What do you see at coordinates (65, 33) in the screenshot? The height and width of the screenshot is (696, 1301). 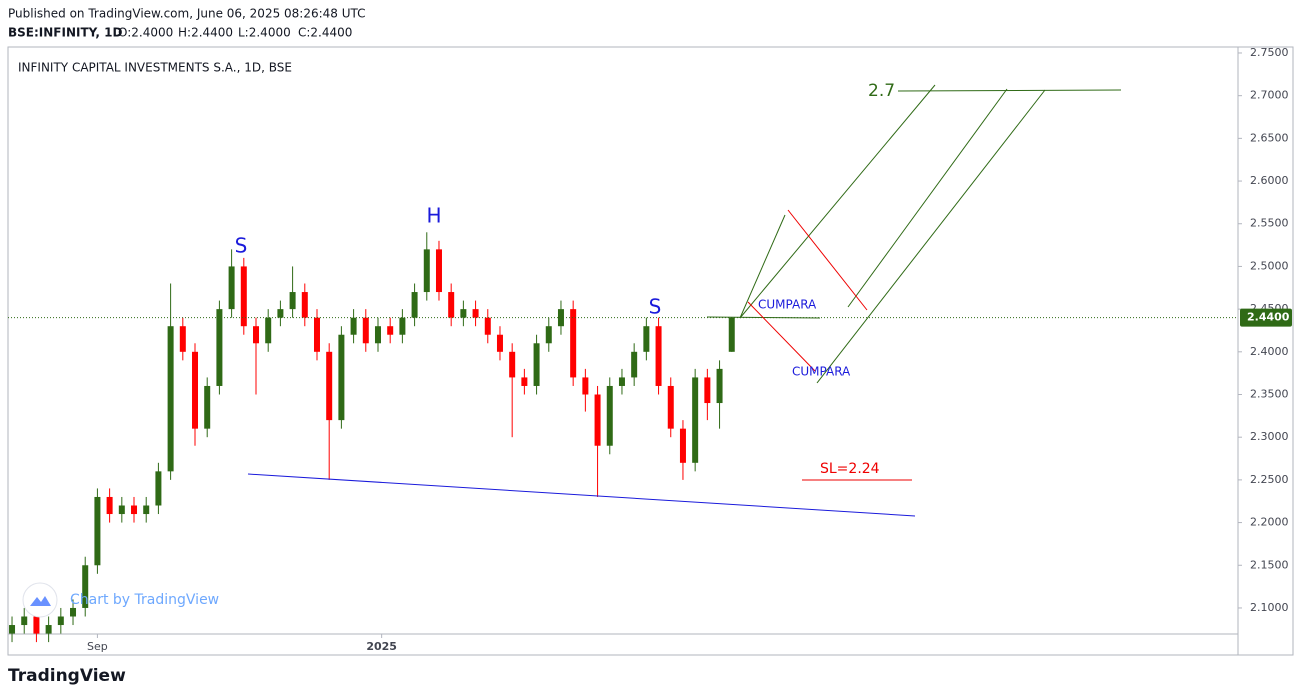 I see `symbol: BSE:INFINITY, 1D` at bounding box center [65, 33].